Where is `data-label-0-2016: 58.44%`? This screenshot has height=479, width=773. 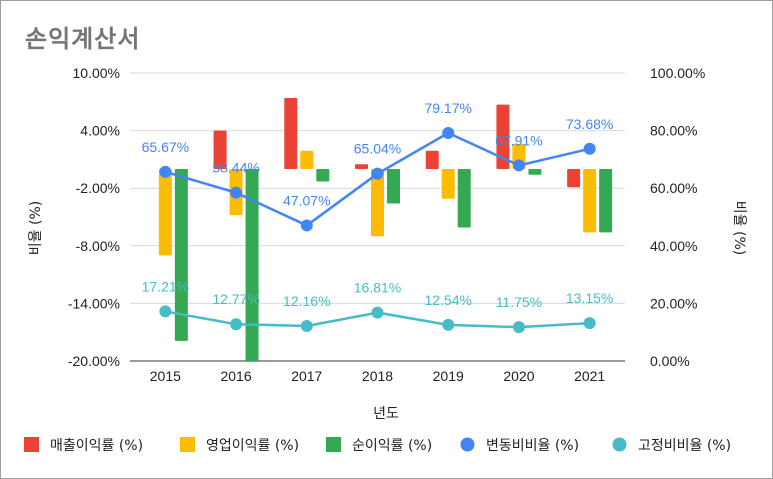
data-label-0-2016: 58.44% is located at coordinates (235, 168).